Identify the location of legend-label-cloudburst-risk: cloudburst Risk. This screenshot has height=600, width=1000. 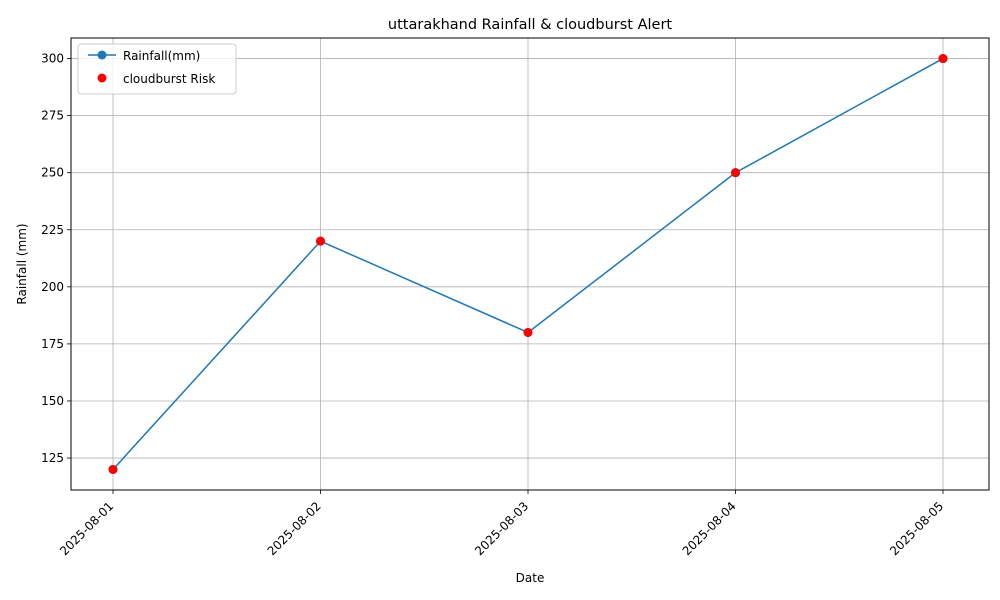
(169, 79).